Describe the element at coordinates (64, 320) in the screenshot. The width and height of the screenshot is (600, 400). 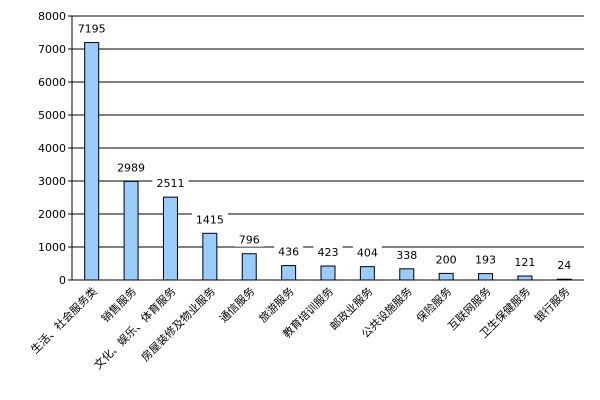
I see `category-label: 生活、社会服务类` at that location.